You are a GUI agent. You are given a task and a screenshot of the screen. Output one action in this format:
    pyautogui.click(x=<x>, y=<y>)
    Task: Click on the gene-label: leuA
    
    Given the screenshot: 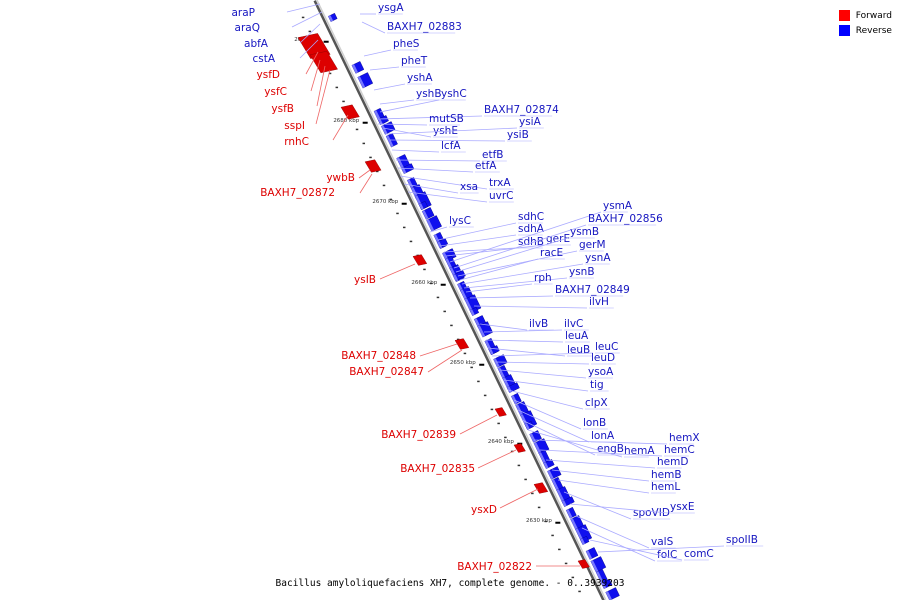 What is the action you would take?
    pyautogui.click(x=577, y=336)
    